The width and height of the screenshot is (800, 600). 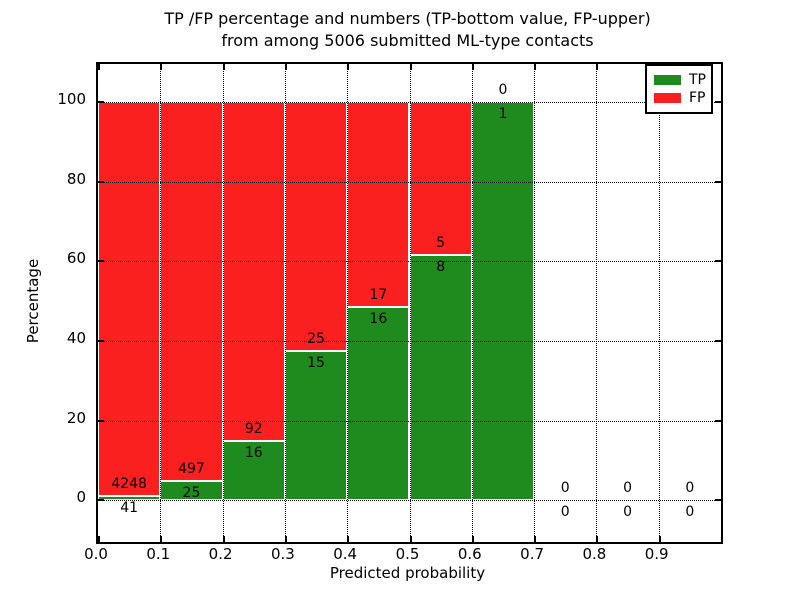 What do you see at coordinates (667, 98) in the screenshot?
I see `fp-color-swatch` at bounding box center [667, 98].